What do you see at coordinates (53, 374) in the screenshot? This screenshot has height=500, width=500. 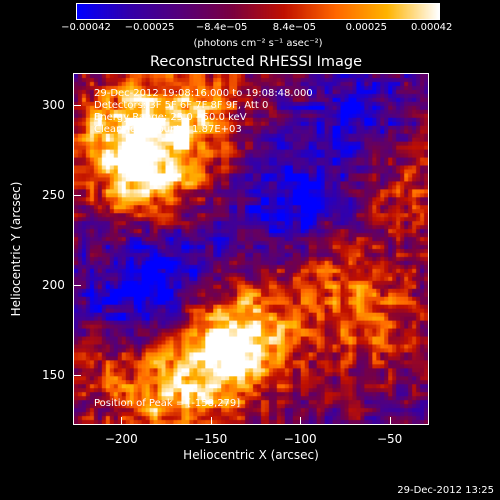 I see `y-tick-label: 150` at bounding box center [53, 374].